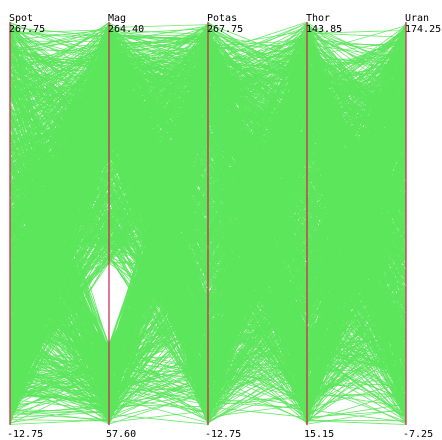 This screenshot has height=440, width=442. I want to click on axis-max-spot: 267.75, so click(27, 29).